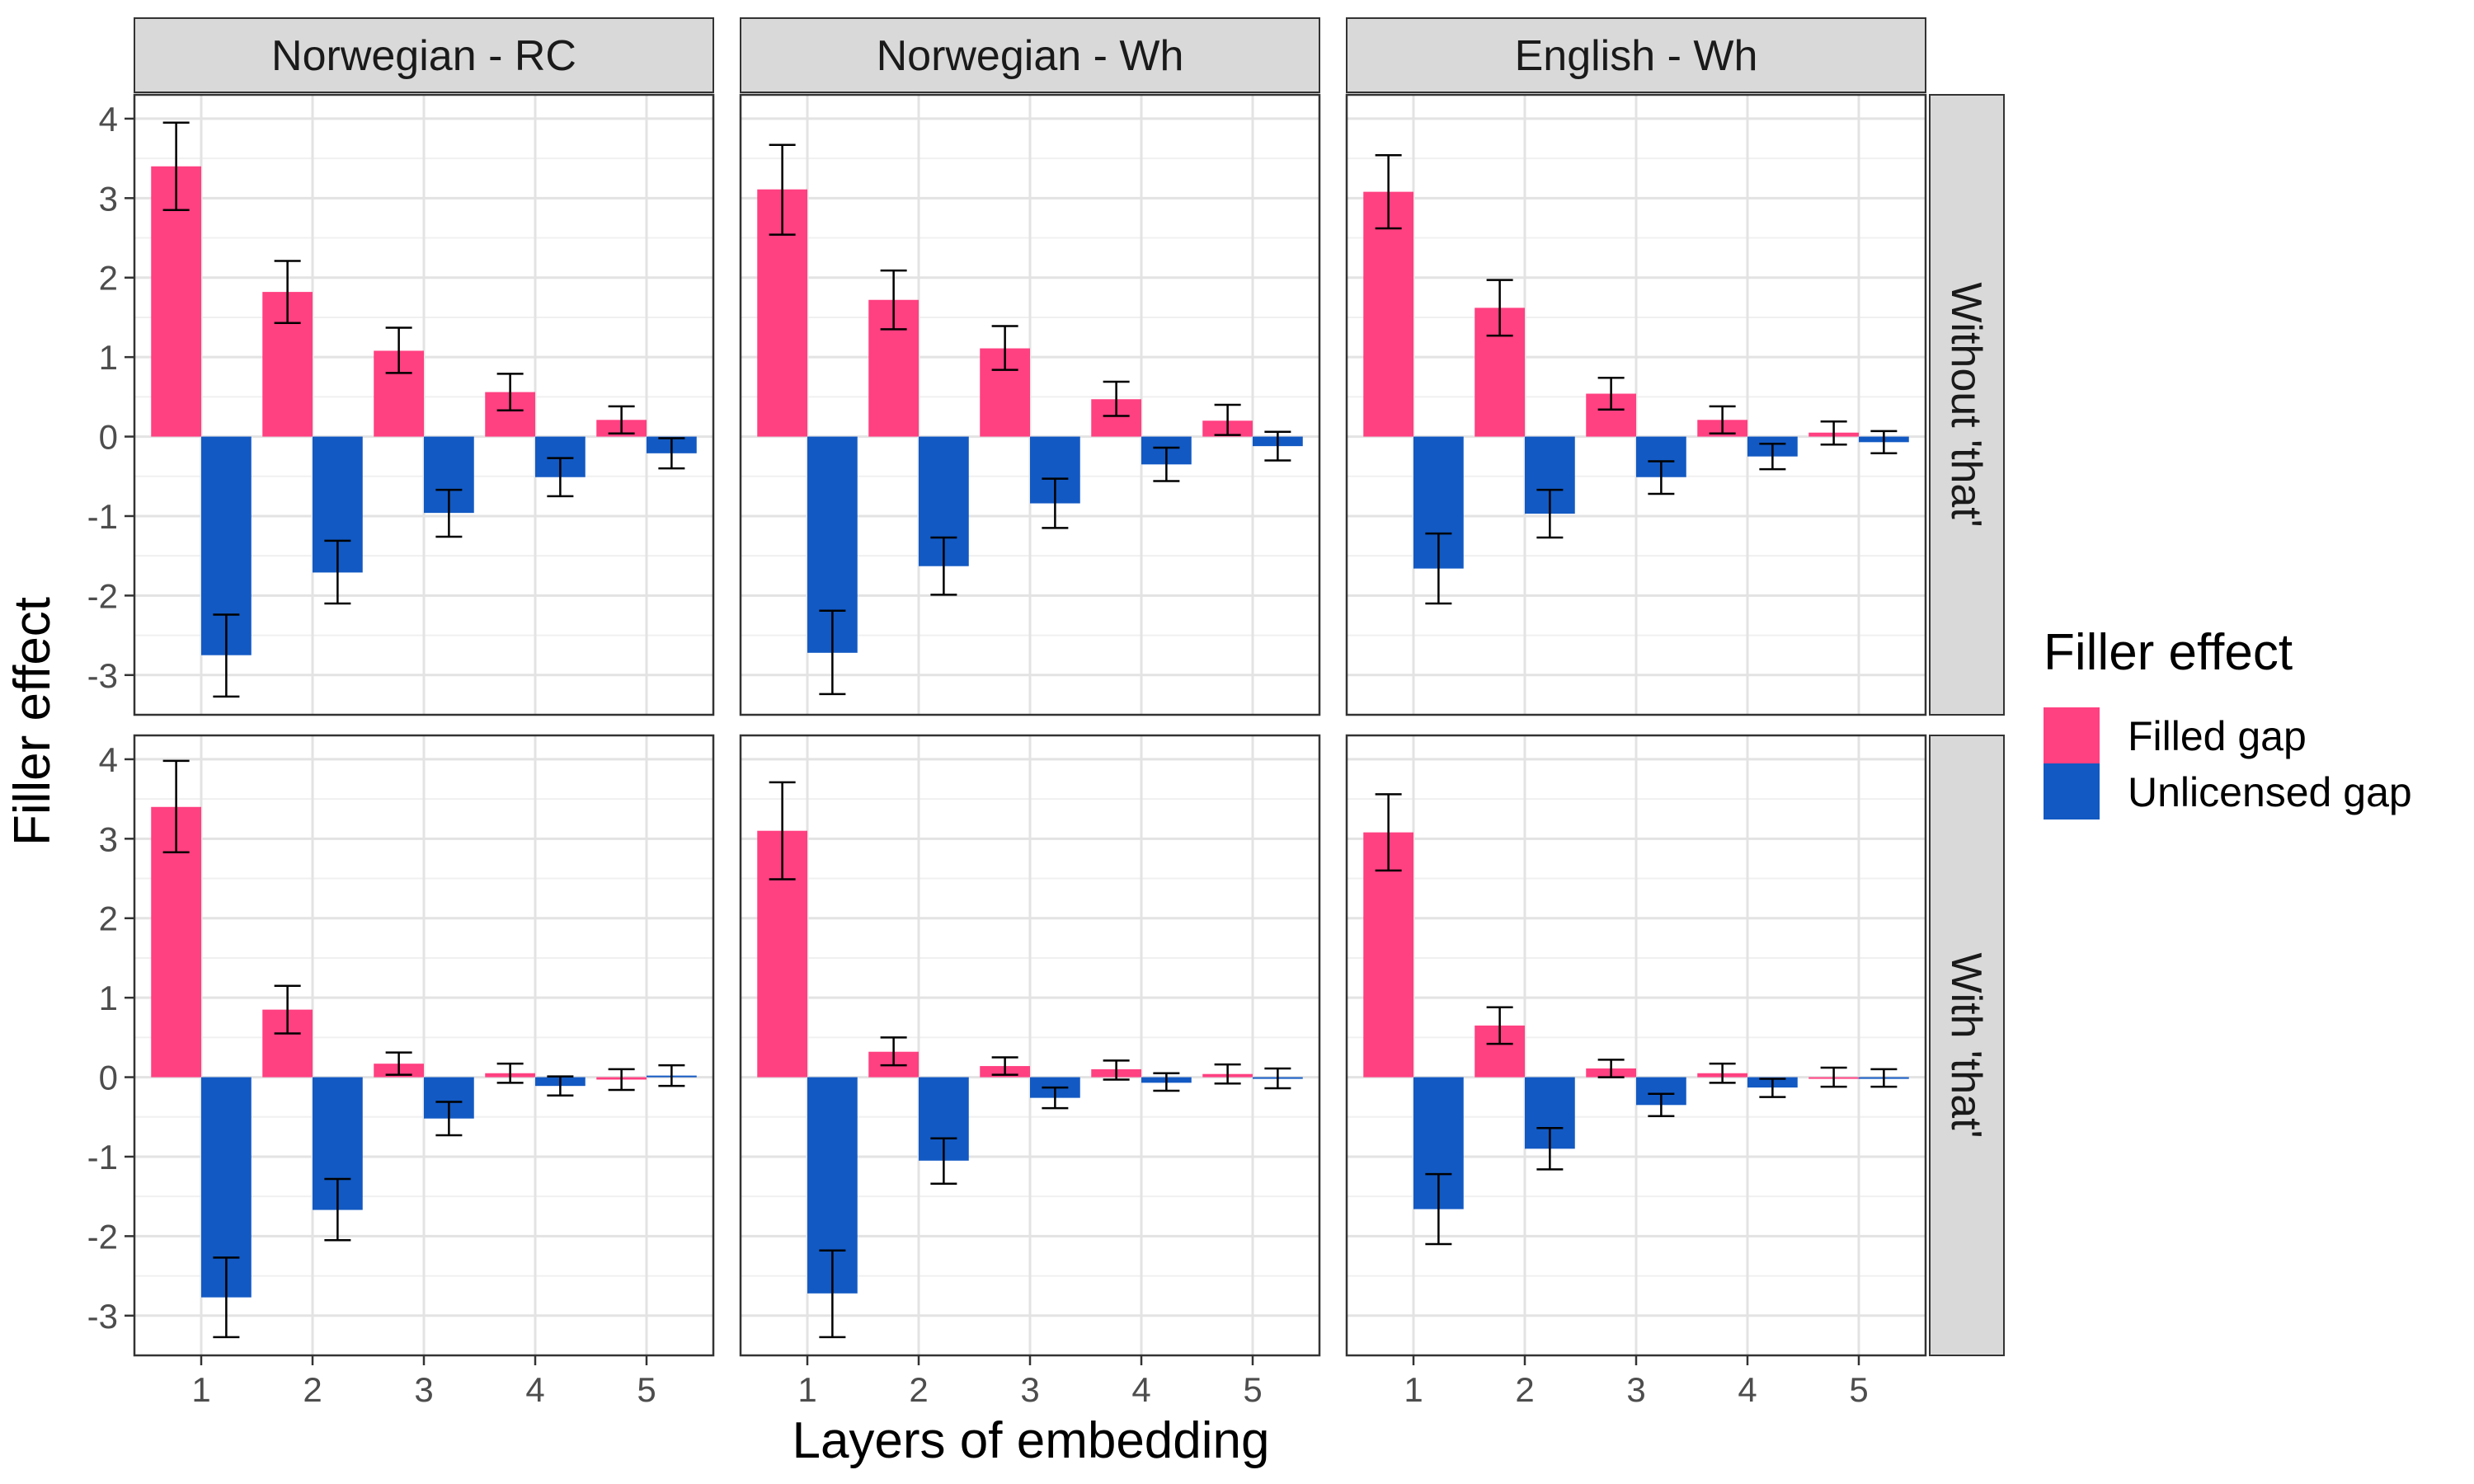  What do you see at coordinates (2072, 791) in the screenshot?
I see `legend-swatch-unlicensed-gap` at bounding box center [2072, 791].